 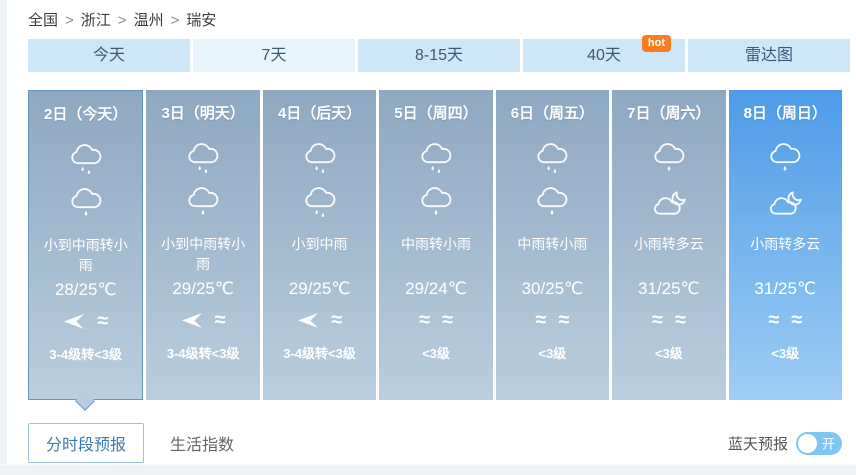 I want to click on forecast-day-column-1: 2日（今天） 小到中雨转小雨 28/25℃ ≈ 3-4级转<3级, so click(x=86, y=245).